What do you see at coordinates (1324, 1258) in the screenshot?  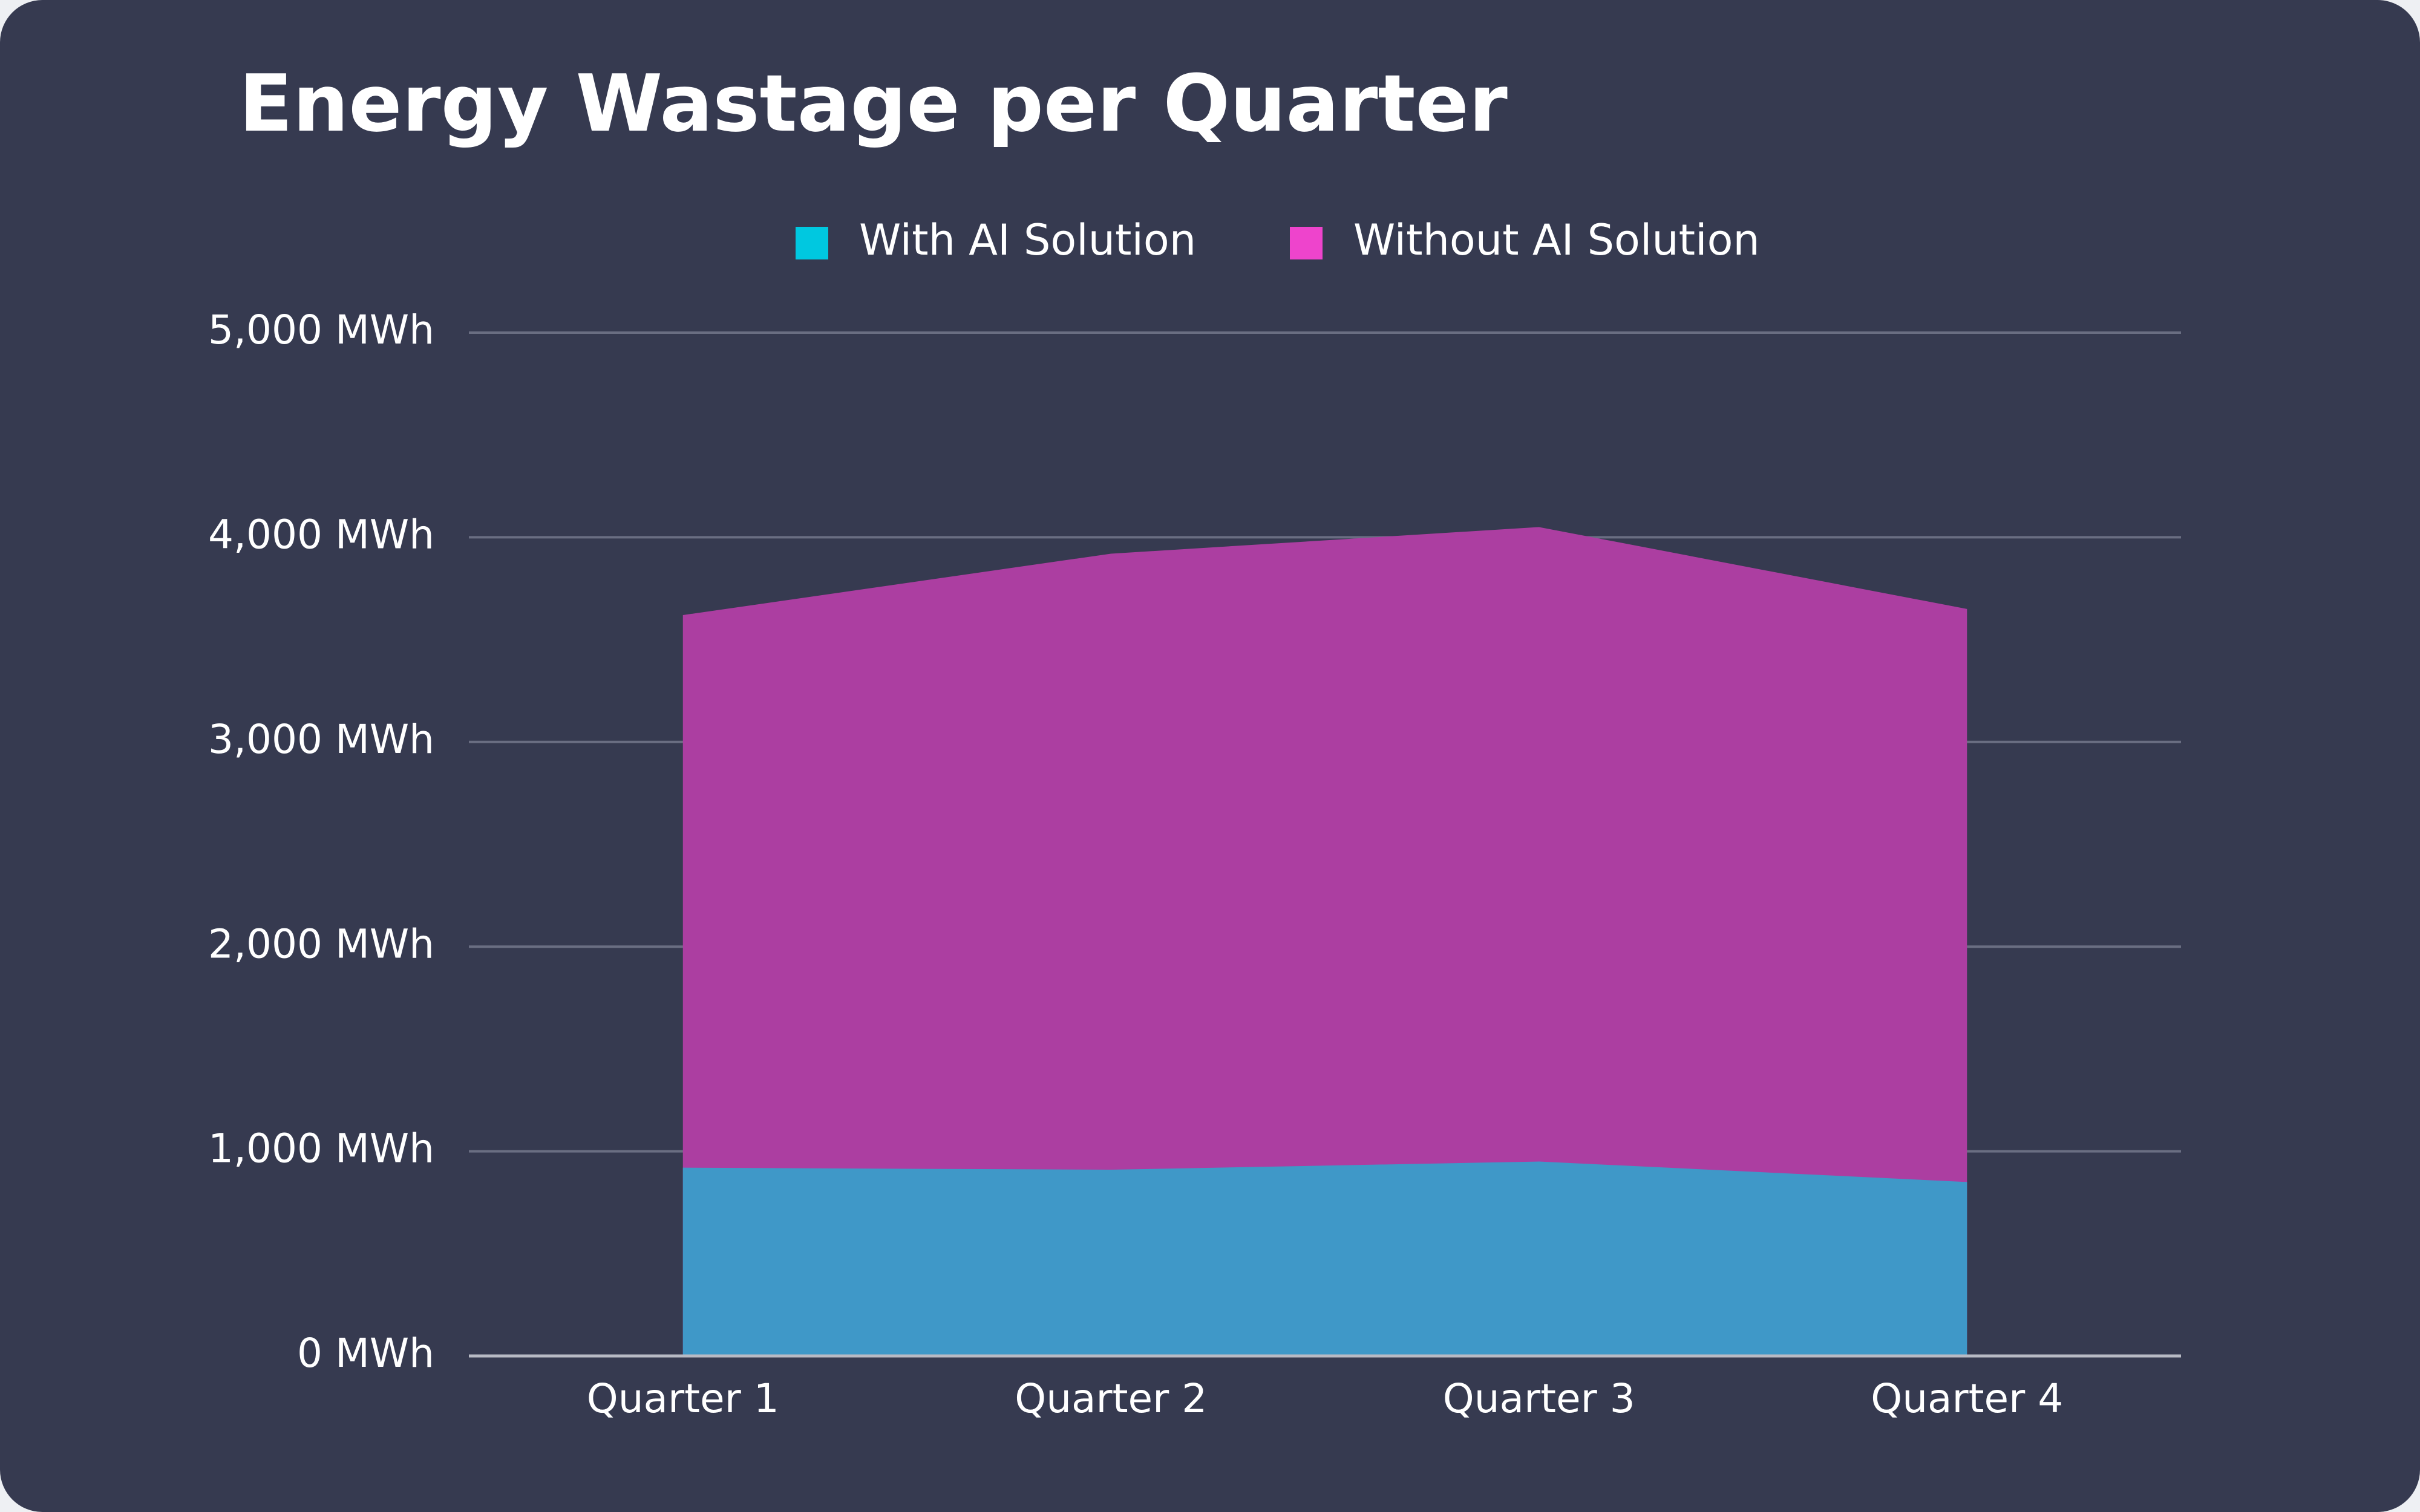 I see `area-with-ai-solution` at bounding box center [1324, 1258].